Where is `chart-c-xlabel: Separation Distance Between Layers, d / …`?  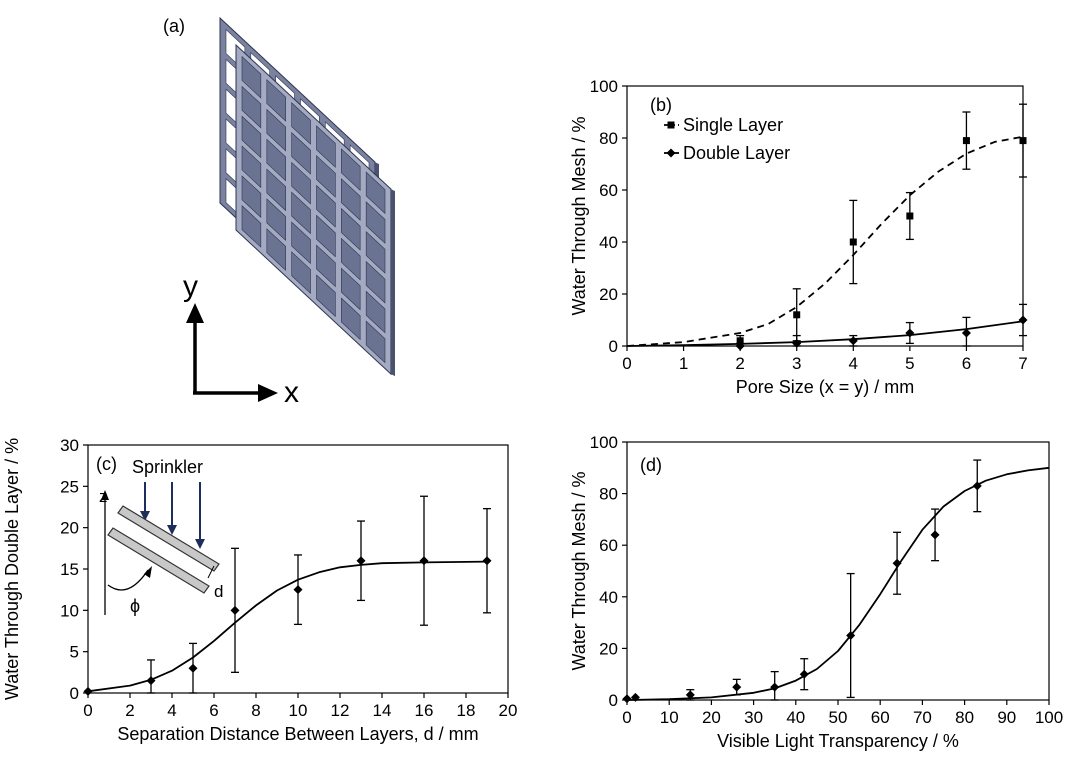
chart-c-xlabel: Separation Distance Between Layers, d / … is located at coordinates (297, 734).